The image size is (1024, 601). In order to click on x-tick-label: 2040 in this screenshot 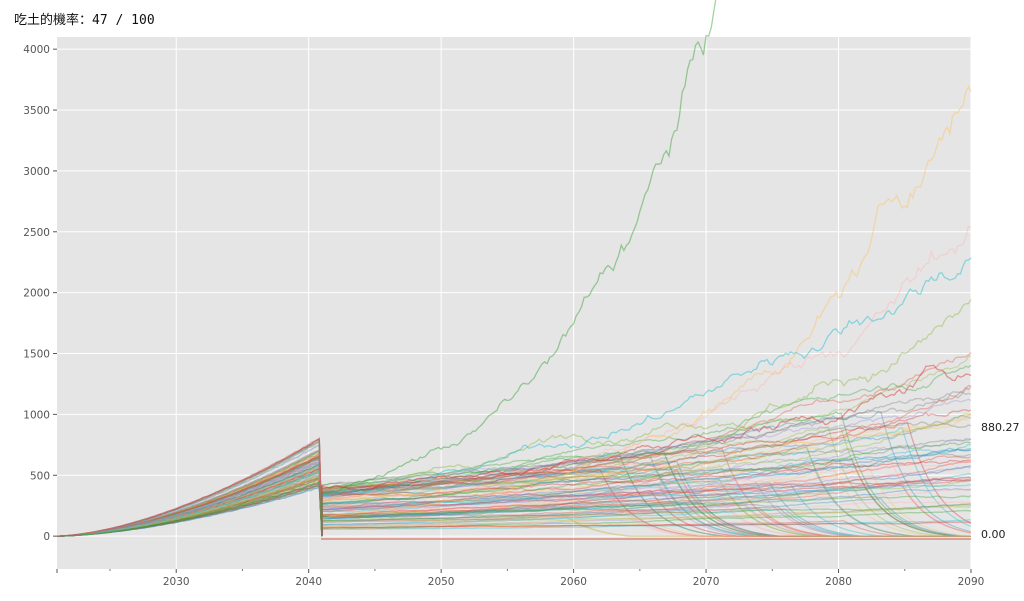, I will do `click(308, 582)`.